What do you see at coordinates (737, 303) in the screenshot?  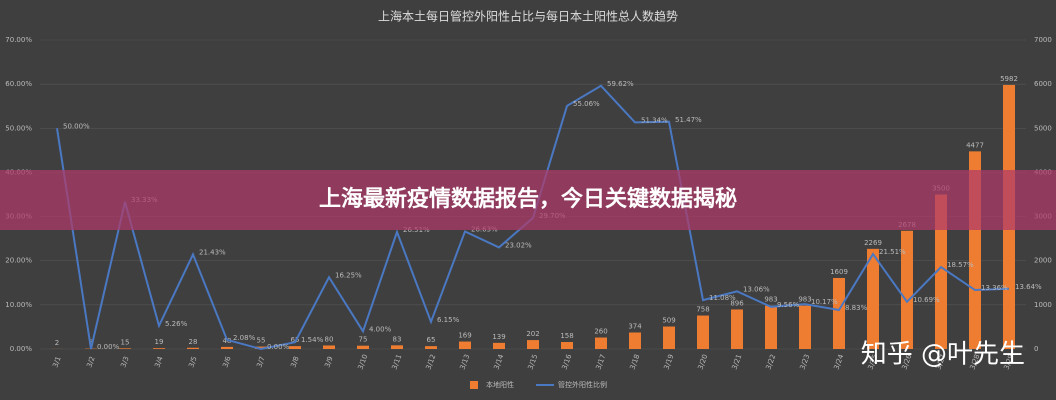 I see `bar-label: 896` at bounding box center [737, 303].